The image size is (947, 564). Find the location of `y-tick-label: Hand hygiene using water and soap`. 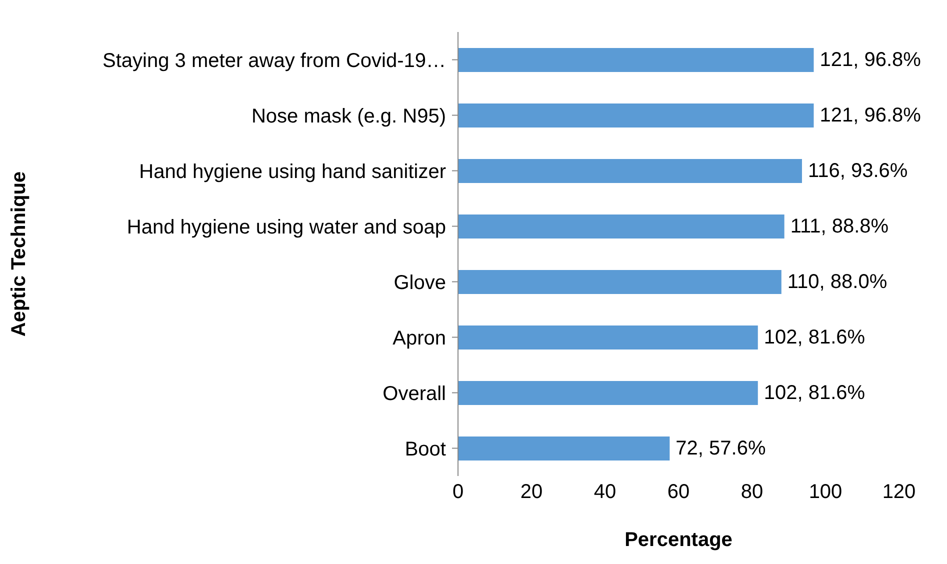

y-tick-label: Hand hygiene using water and soap is located at coordinates (286, 227).